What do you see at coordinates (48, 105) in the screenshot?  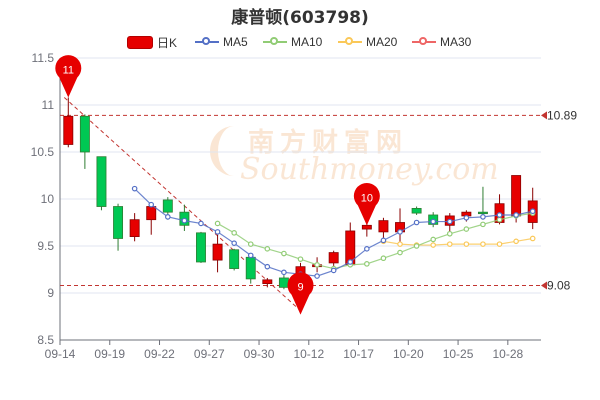 I see `y-tick-label: 11` at bounding box center [48, 105].